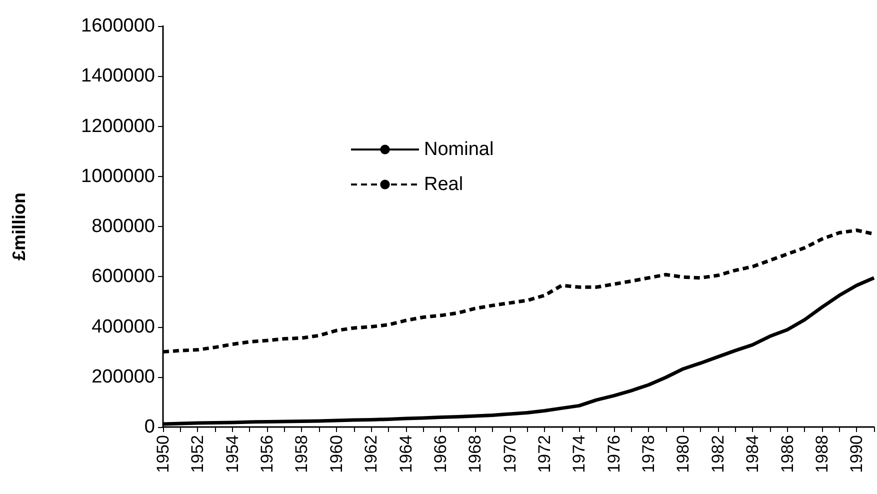 Image resolution: width=877 pixels, height=494 pixels. I want to click on x-tick-label: 1972, so click(544, 454).